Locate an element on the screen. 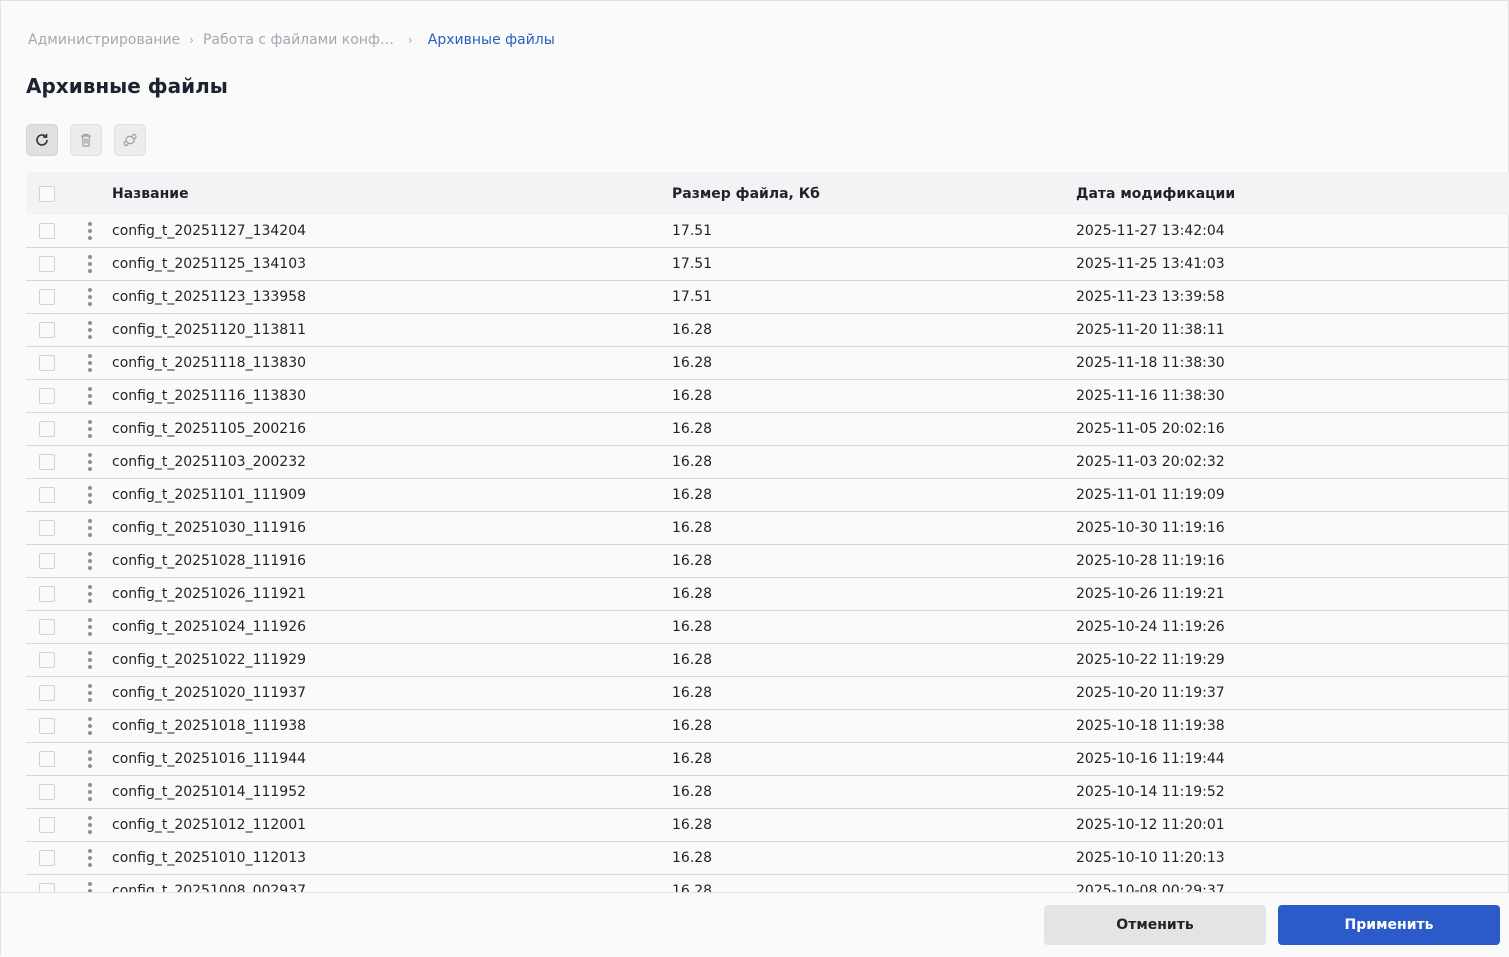 The image size is (1509, 957). cancel-button: Отменить is located at coordinates (1155, 925).